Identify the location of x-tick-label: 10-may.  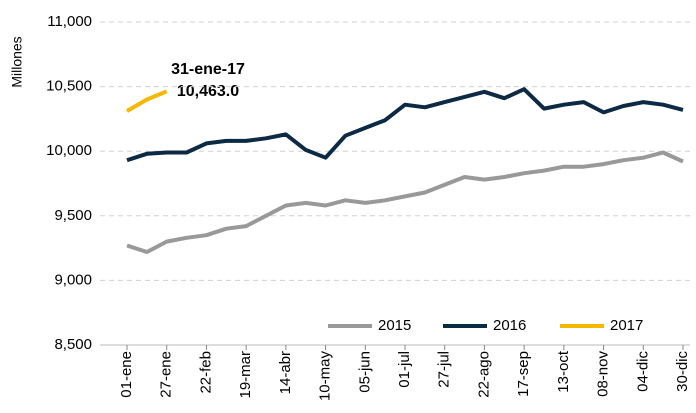
(325, 376).